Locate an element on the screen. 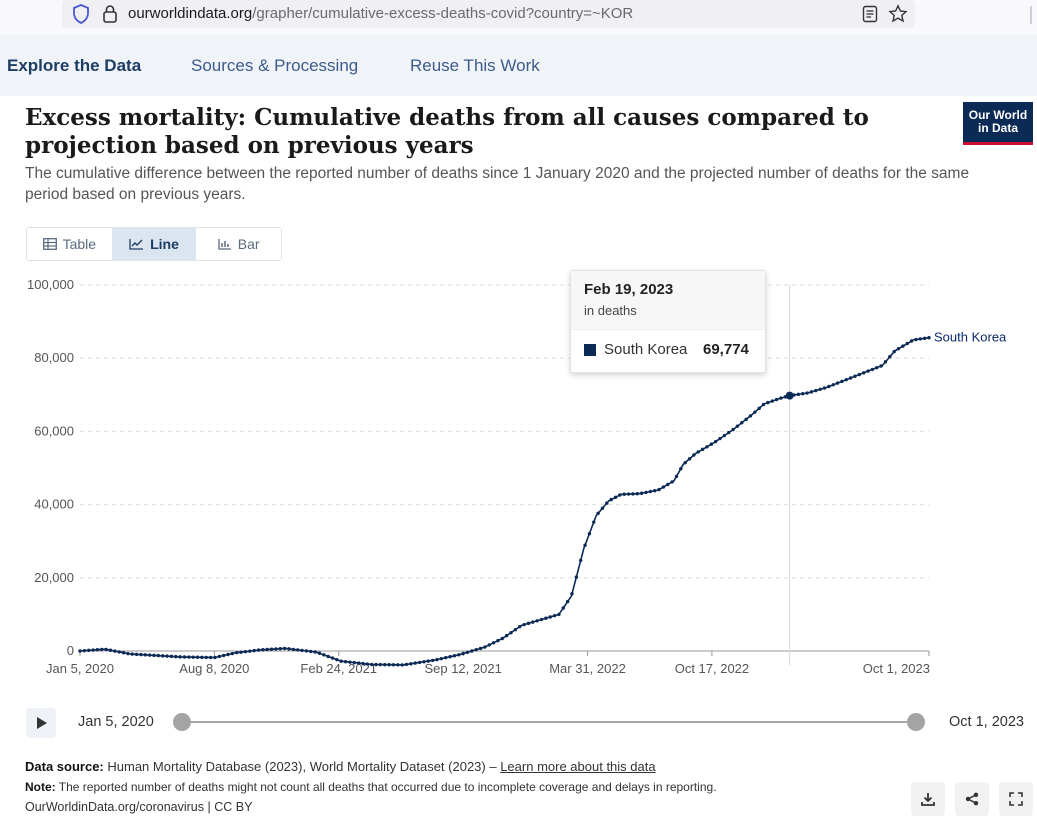 This screenshot has height=822, width=1037. nav-sources-processing: Sources & Processing is located at coordinates (275, 65).